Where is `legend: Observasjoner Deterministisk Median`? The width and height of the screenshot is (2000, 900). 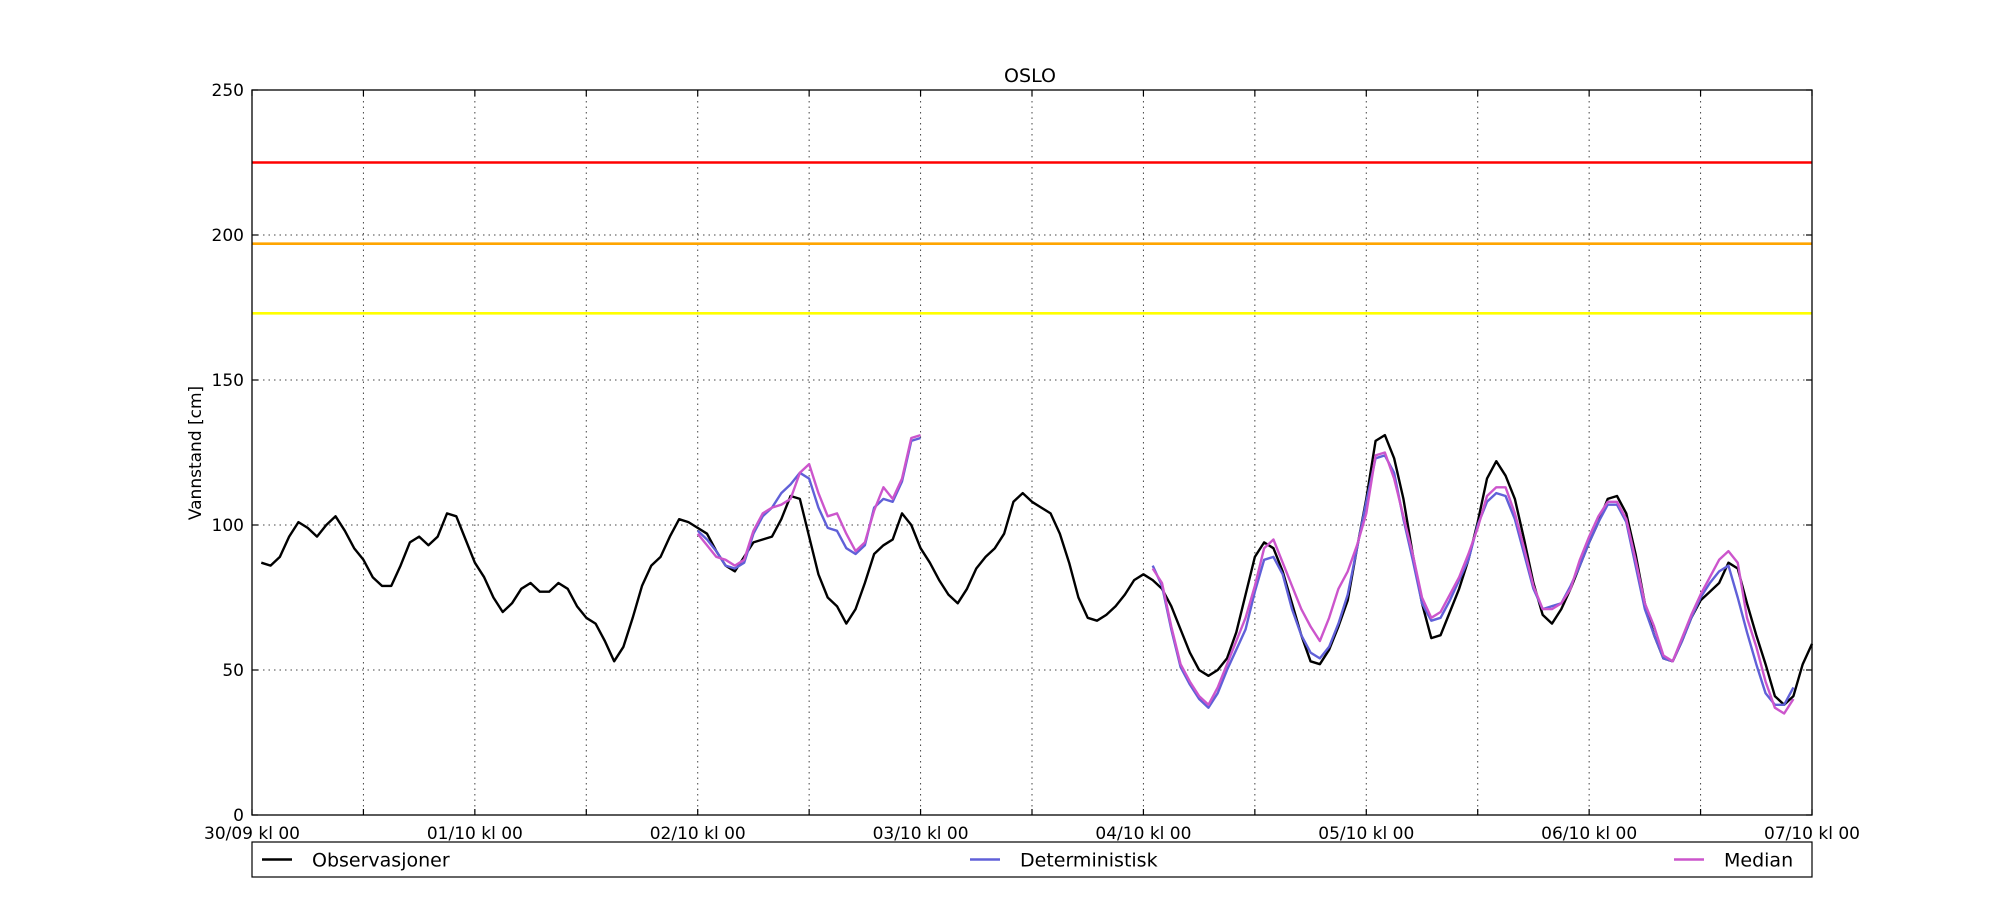 legend: Observasjoner Deterministisk Median is located at coordinates (1032, 859).